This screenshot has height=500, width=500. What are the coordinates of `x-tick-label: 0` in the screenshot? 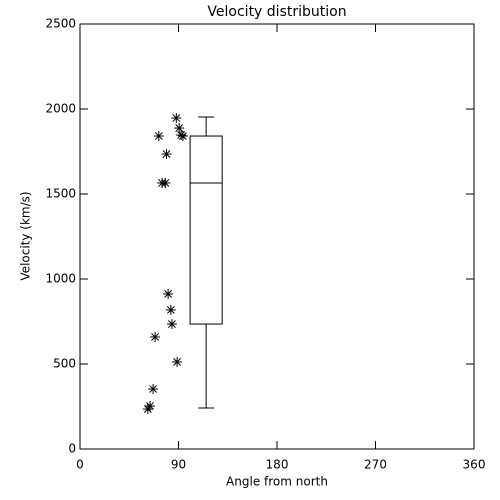 It's located at (80, 465).